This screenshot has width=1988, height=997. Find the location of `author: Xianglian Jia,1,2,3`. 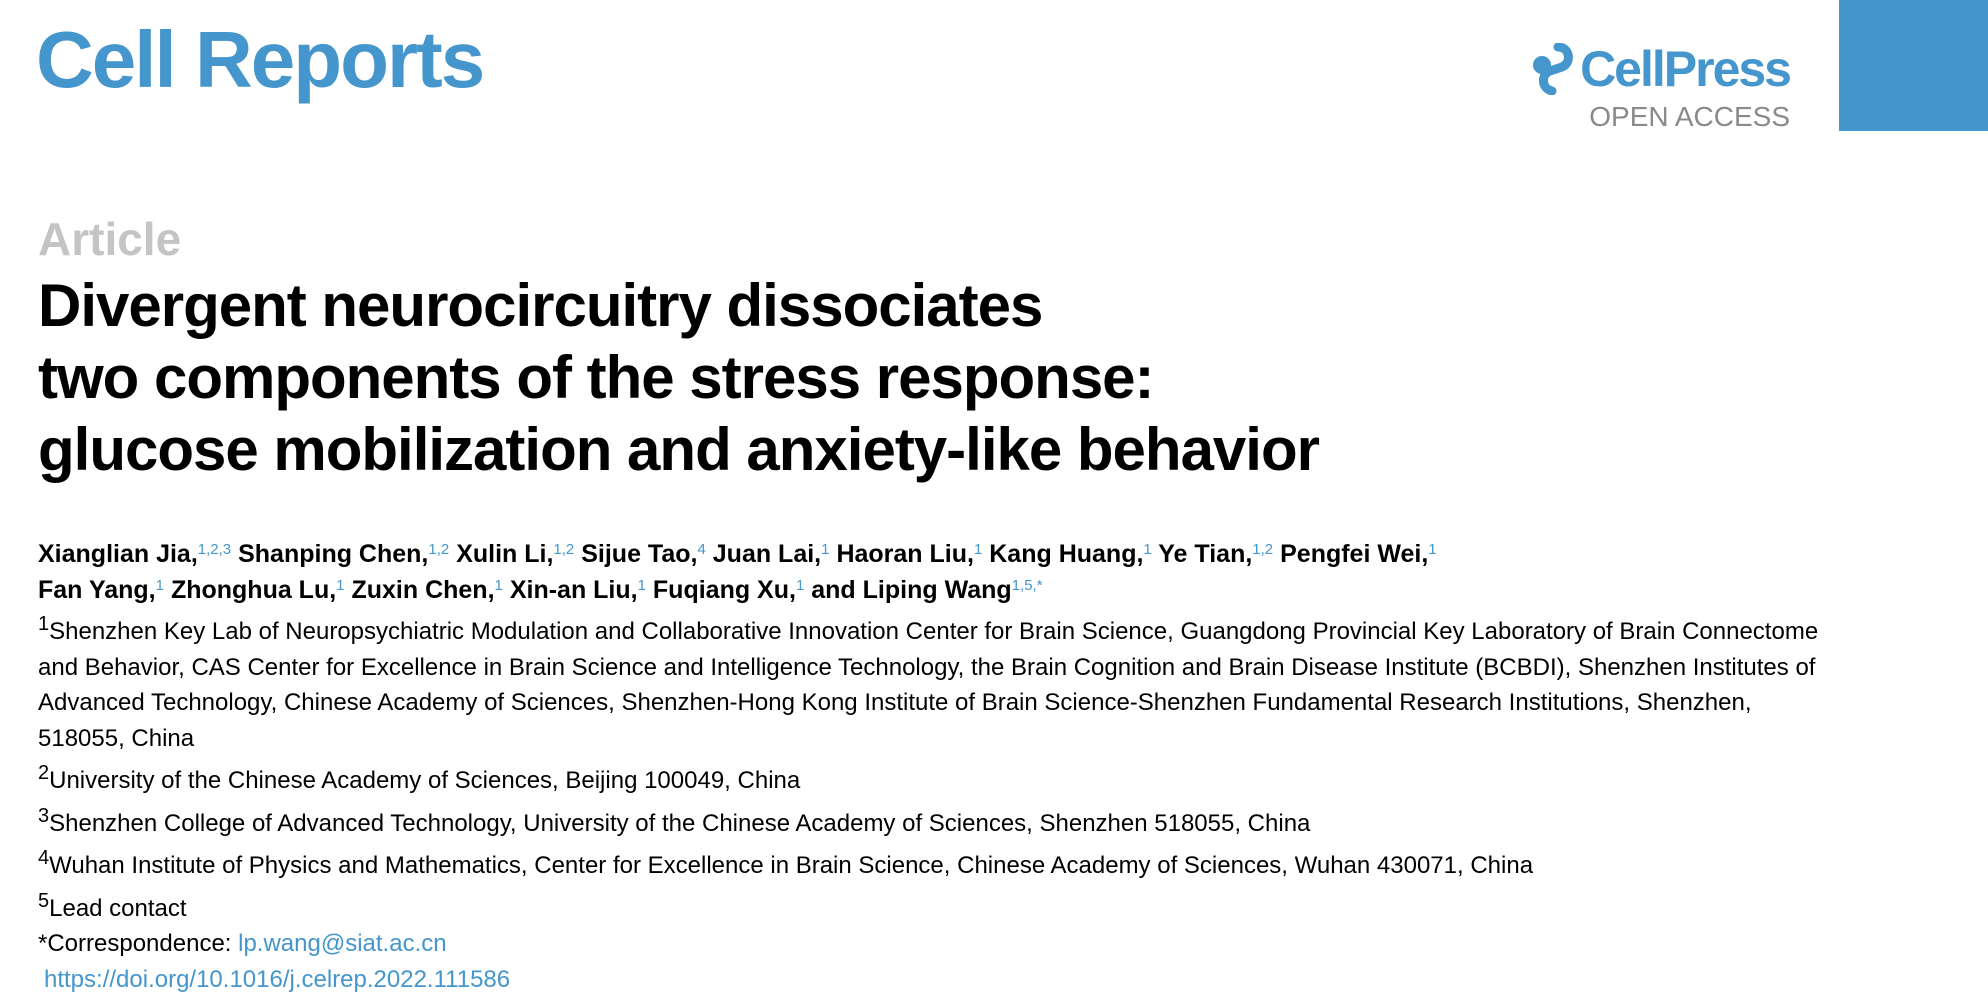

author: Xianglian Jia,1,2,3 is located at coordinates (134, 554).